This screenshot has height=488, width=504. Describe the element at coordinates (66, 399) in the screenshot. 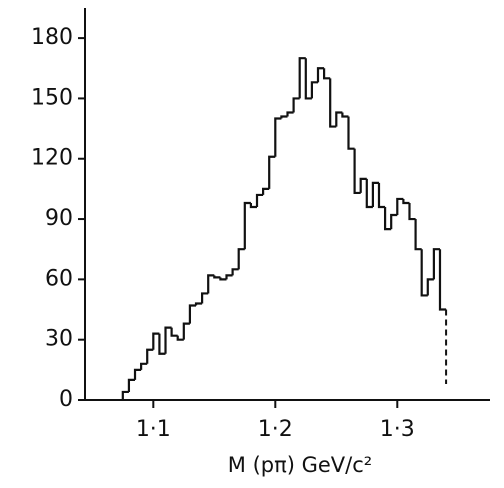

I see `y-tick-label: 0` at that location.